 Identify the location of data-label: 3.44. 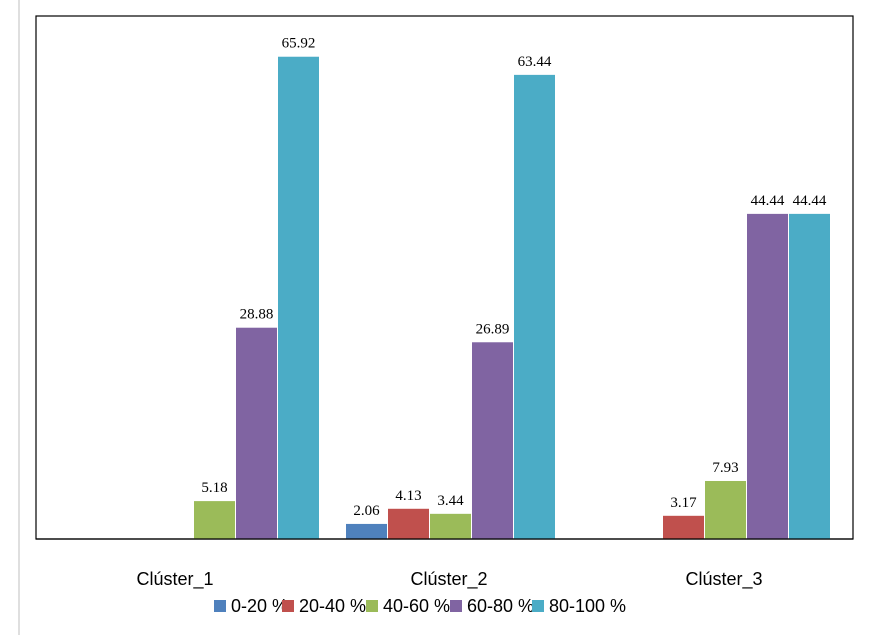
(450, 501).